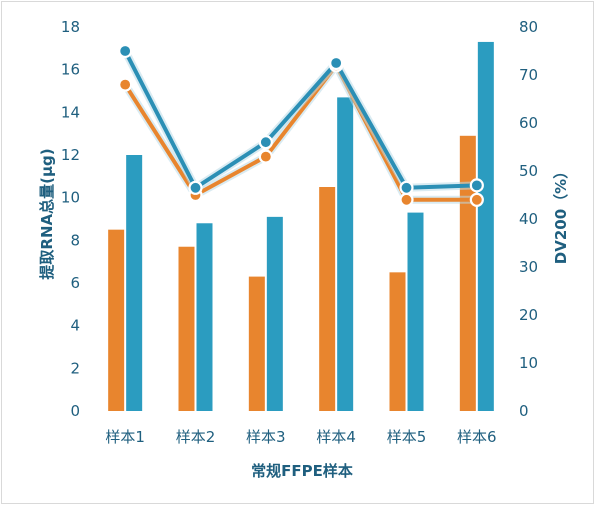 This screenshot has width=595, height=507. I want to click on right-axis-ticks: 0 10 20 30 40 50 60 70 80, so click(528, 219).